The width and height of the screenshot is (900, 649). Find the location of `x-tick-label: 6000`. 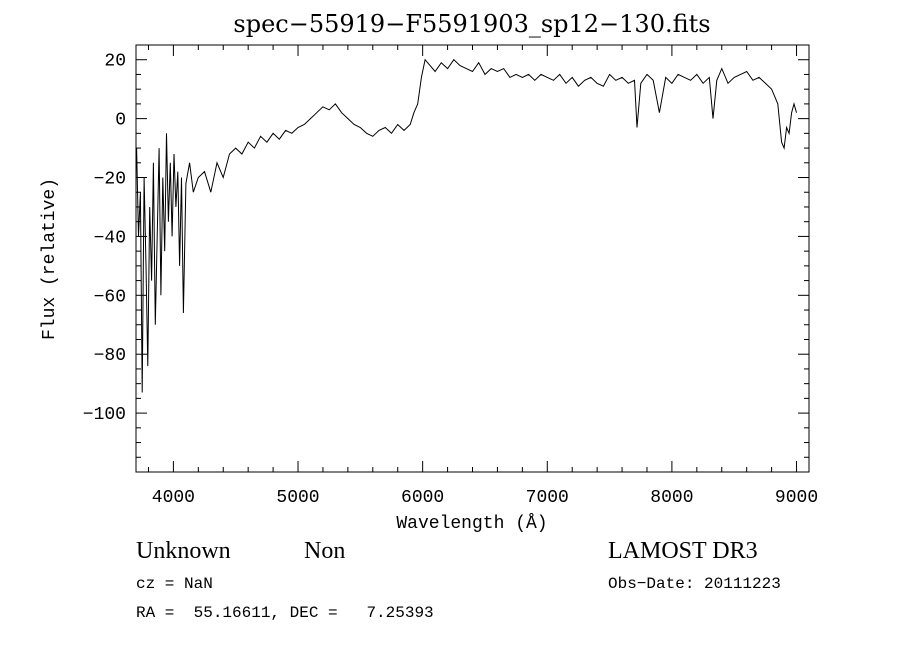

x-tick-label: 6000 is located at coordinates (422, 498).